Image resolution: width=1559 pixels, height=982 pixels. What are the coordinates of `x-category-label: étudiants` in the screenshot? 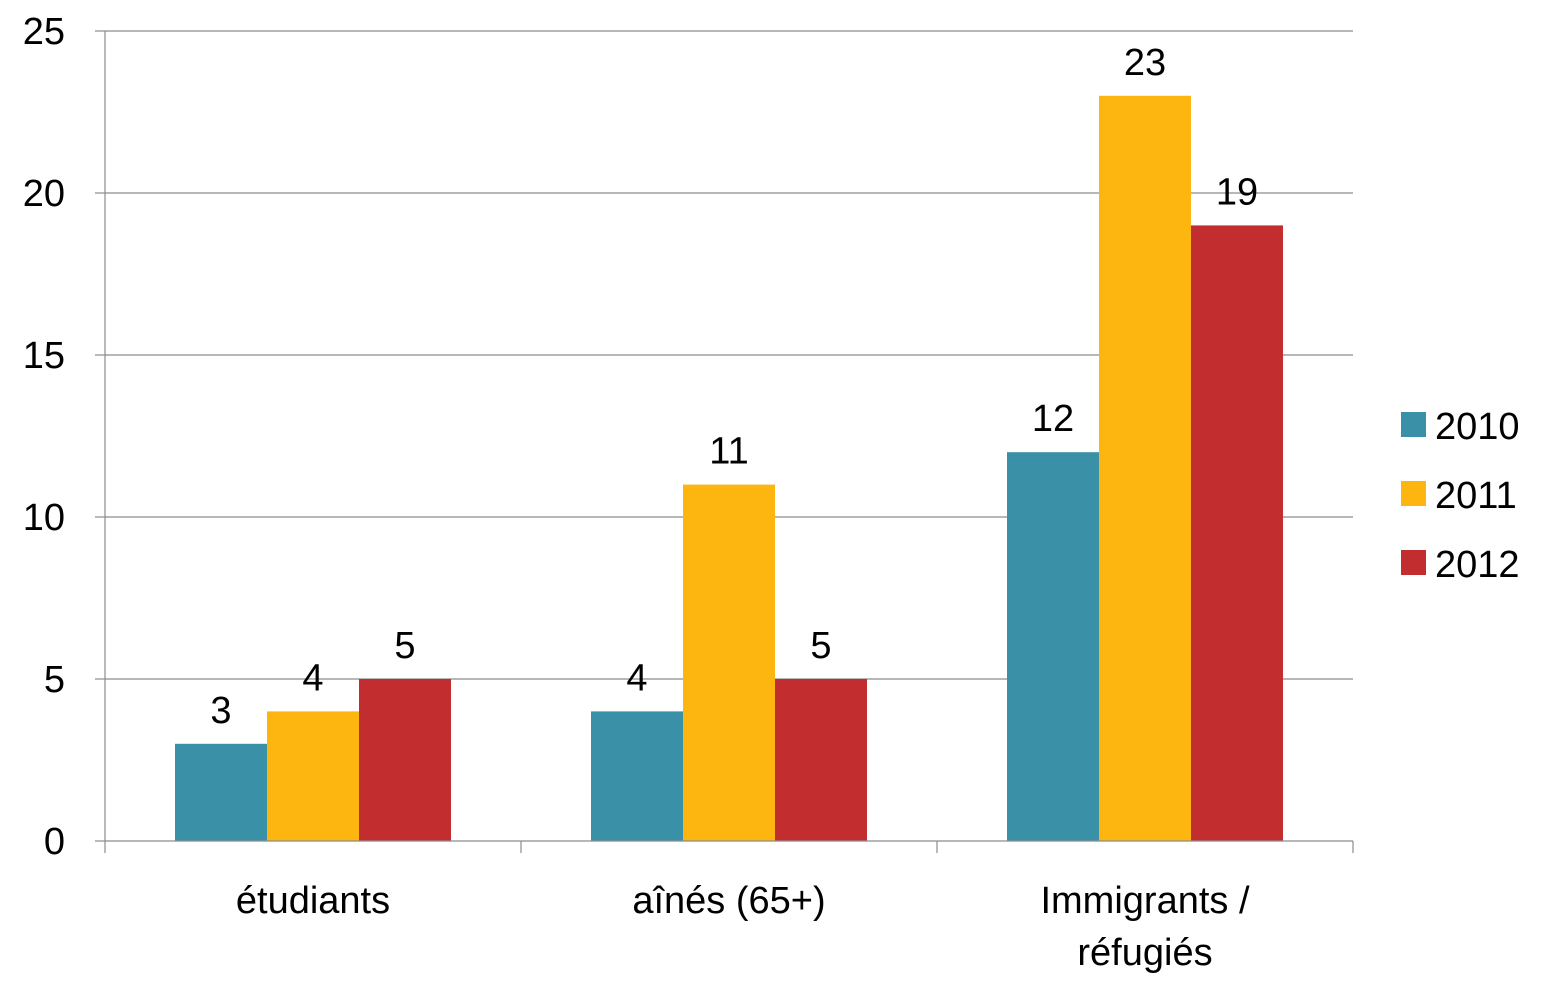 It's located at (313, 901).